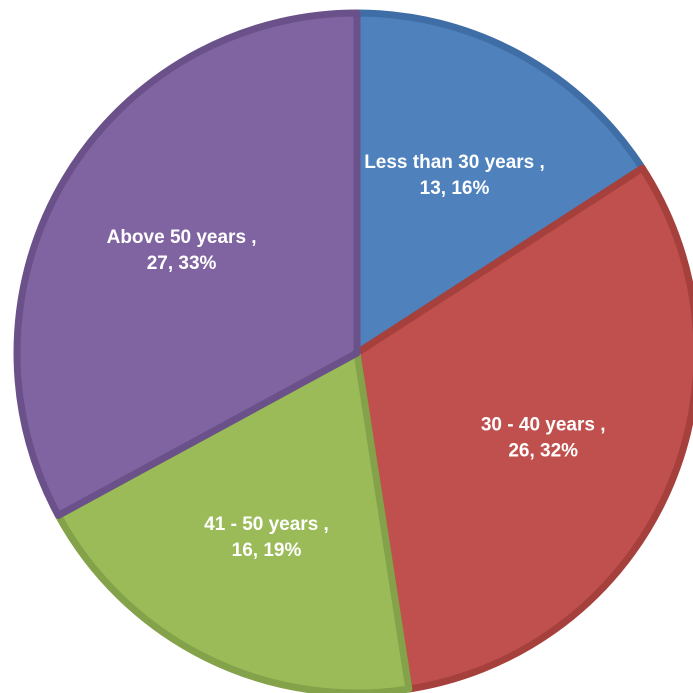 This screenshot has height=693, width=693. What do you see at coordinates (543, 425) in the screenshot?
I see `pie-slice-category-1: 30 - 40 years ,` at bounding box center [543, 425].